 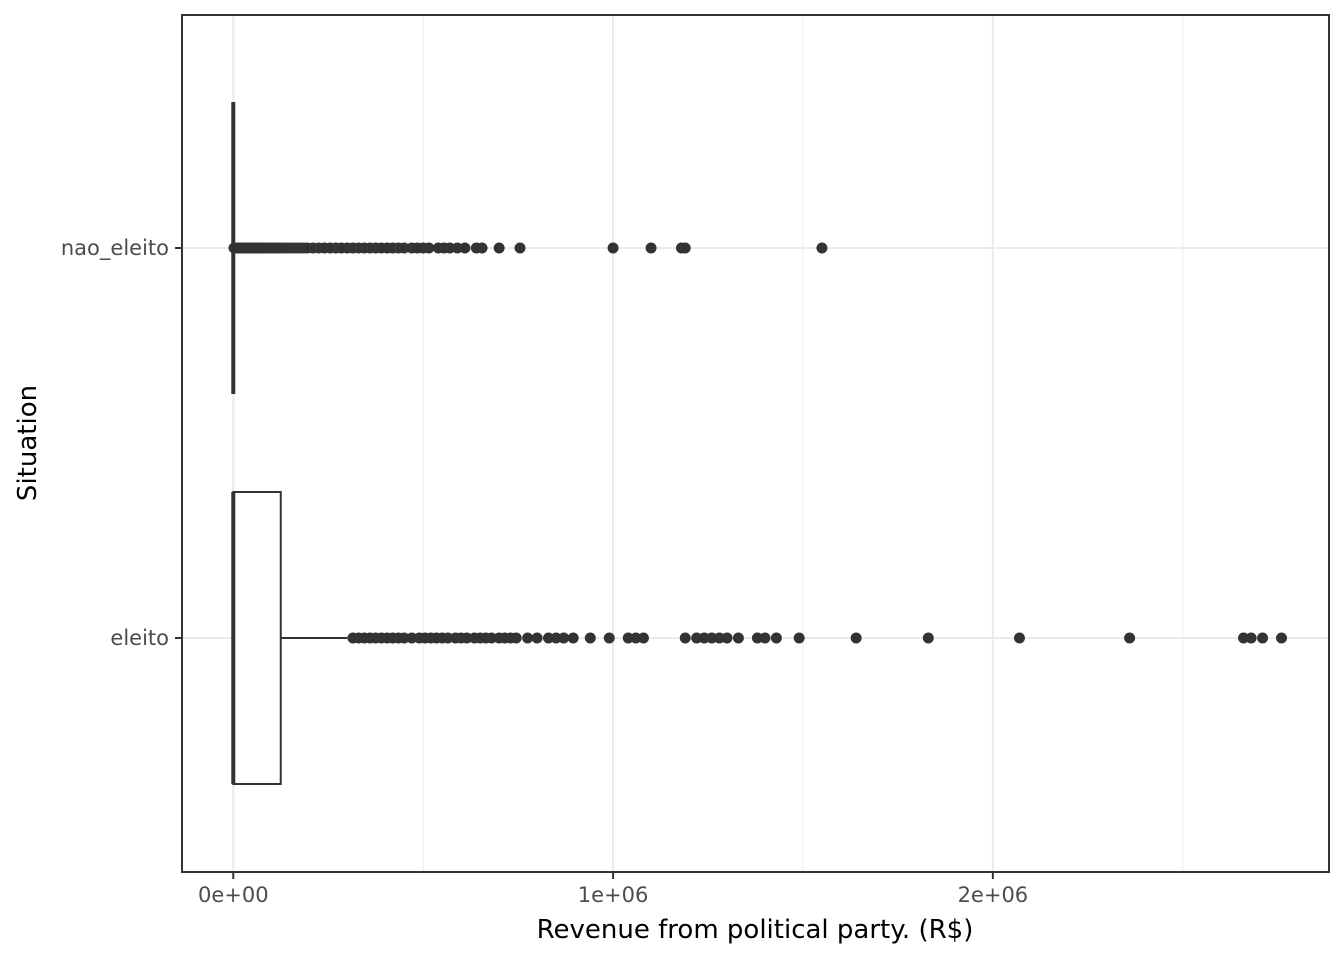 What do you see at coordinates (755, 930) in the screenshot?
I see `x-axis-title: Revenue from political party. (R$)` at bounding box center [755, 930].